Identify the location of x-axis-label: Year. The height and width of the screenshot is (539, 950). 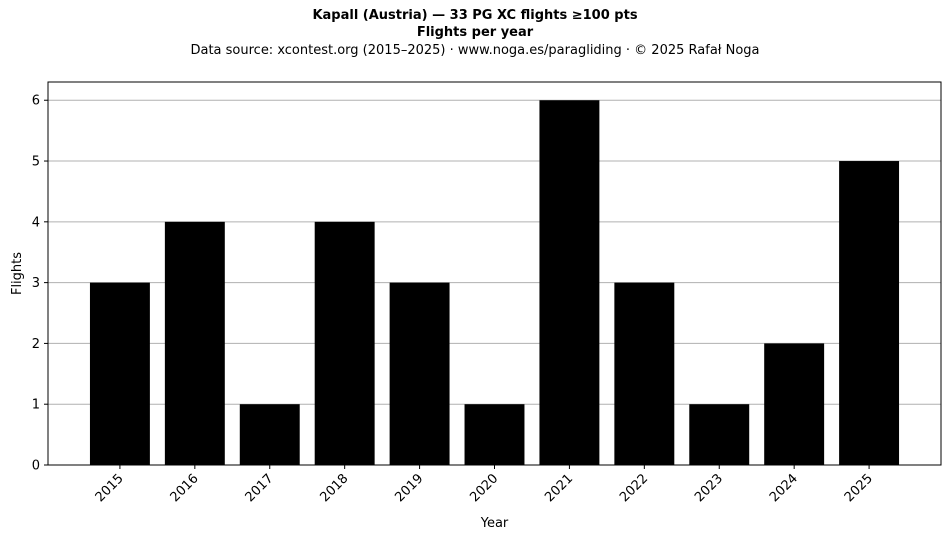
(494, 523).